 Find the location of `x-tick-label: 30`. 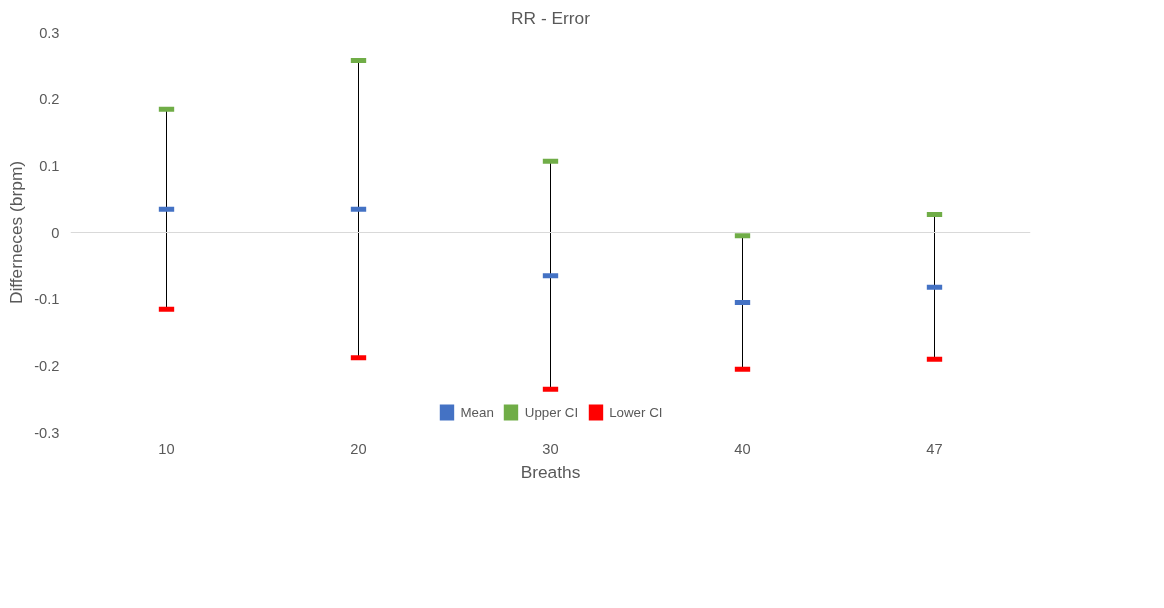

x-tick-label: 30 is located at coordinates (550, 448).